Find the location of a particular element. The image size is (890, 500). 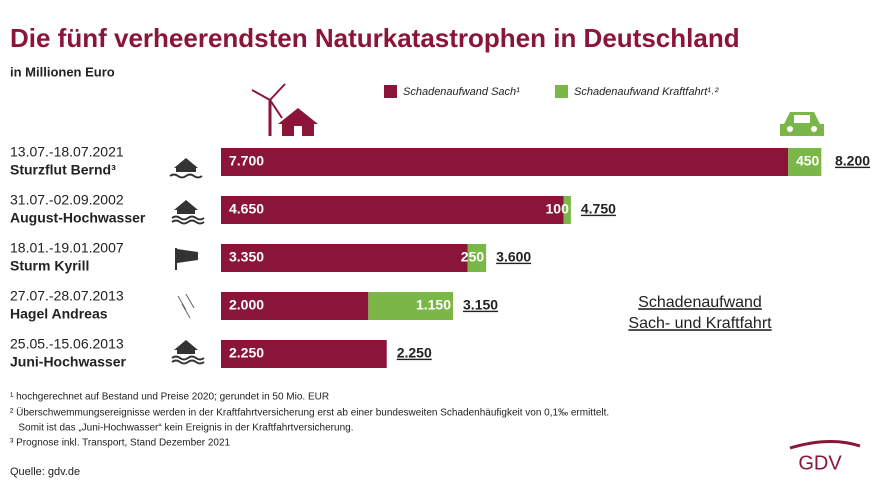

category-date: 31.07.-02.09.2002 is located at coordinates (67, 200).